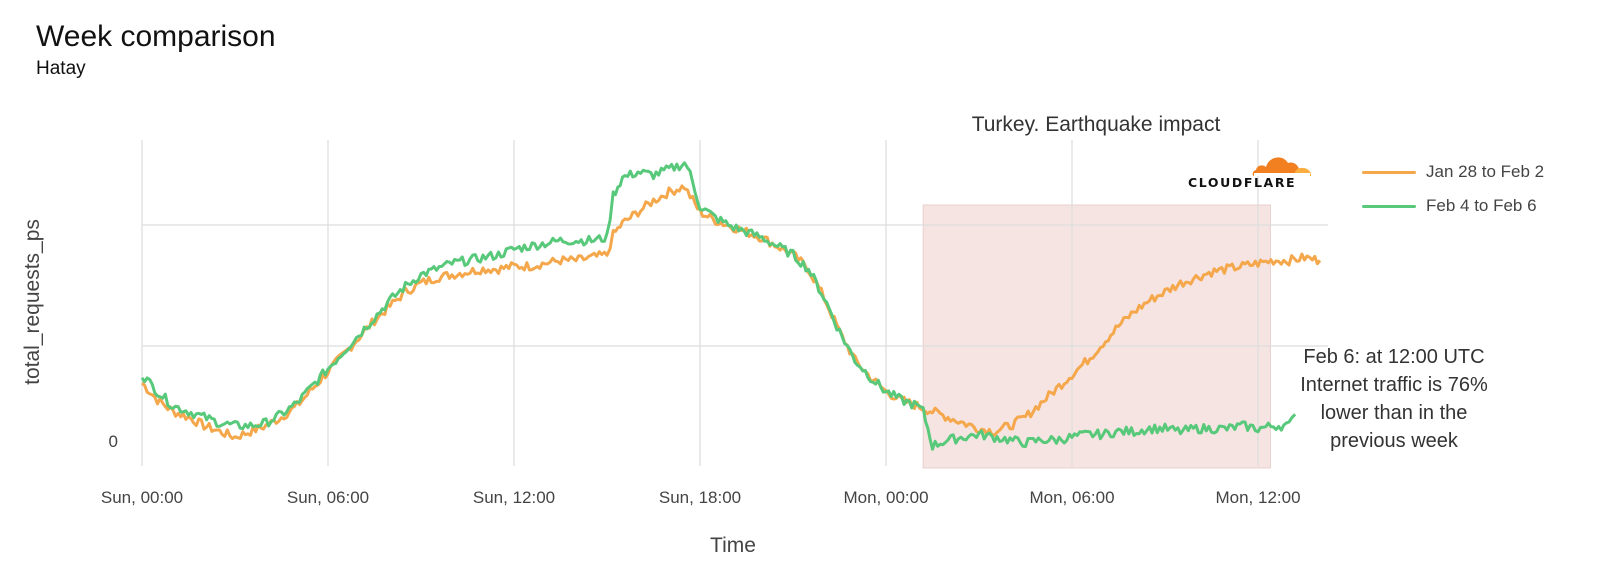 The image size is (1600, 586). I want to click on annotation-line: lower than in the, so click(1394, 413).